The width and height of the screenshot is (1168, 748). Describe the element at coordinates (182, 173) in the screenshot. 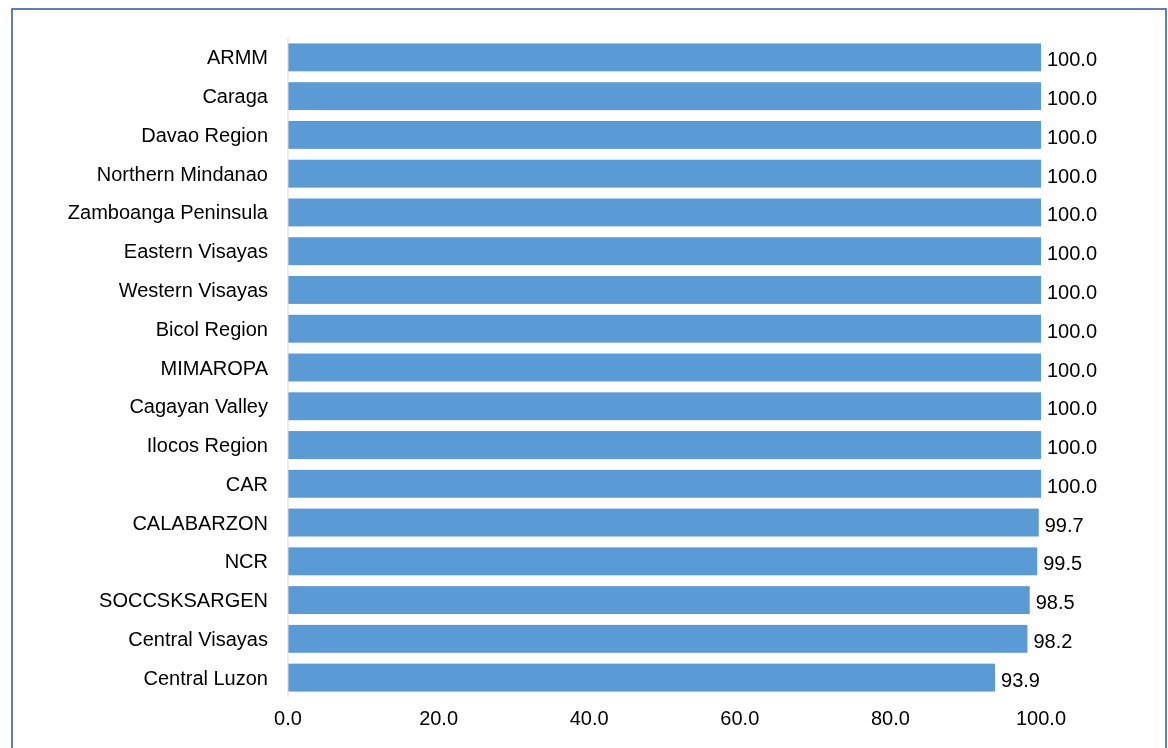

I see `y-tick-label: Northern Mindanao` at that location.